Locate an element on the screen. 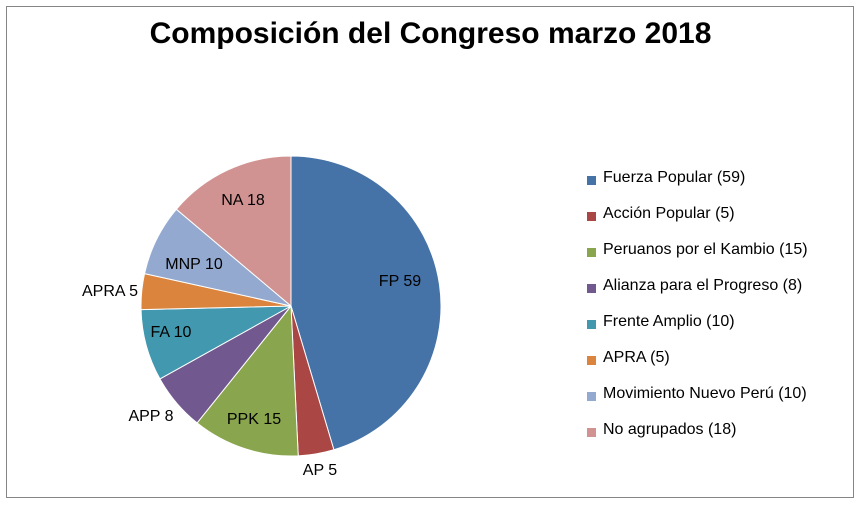  legend-label: Movimiento Nuevo Perú (10) is located at coordinates (705, 393).